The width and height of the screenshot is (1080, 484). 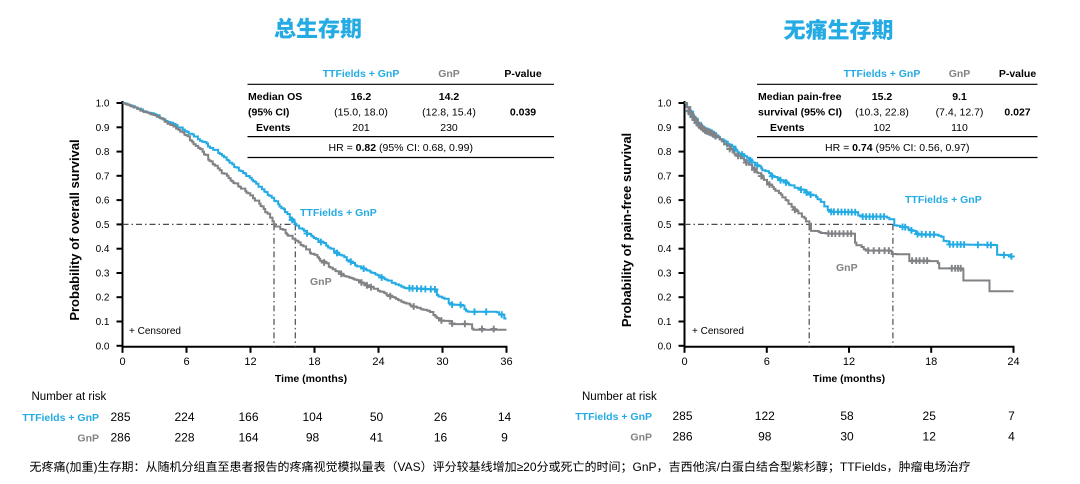 I want to click on svg-text: 15.2, so click(x=882, y=97).